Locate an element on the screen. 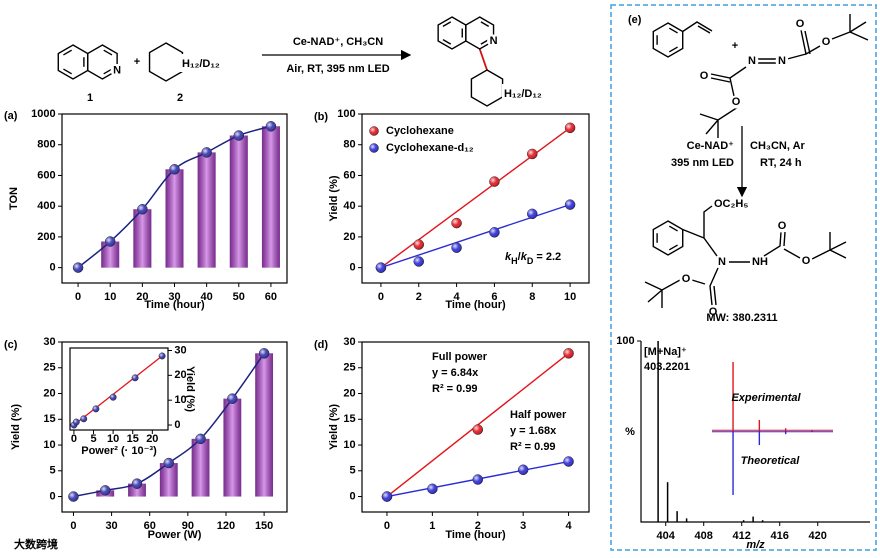 The height and width of the screenshot is (558, 880). y-tick-label: 10 is located at coordinates (49, 445).